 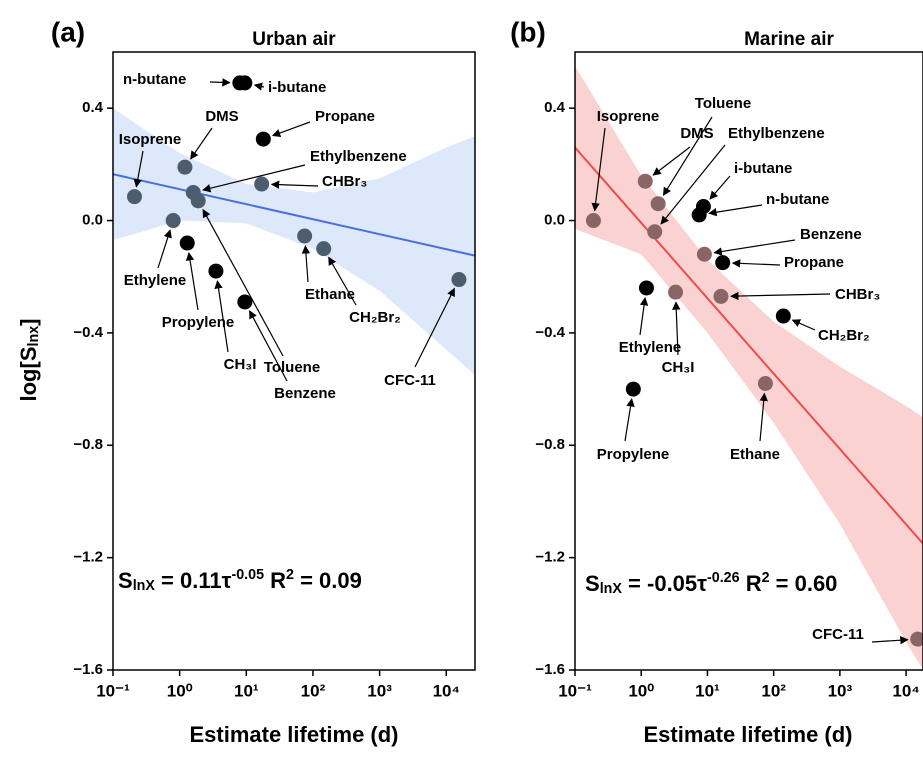 I want to click on x-tick-label: 10¹, so click(x=707, y=690).